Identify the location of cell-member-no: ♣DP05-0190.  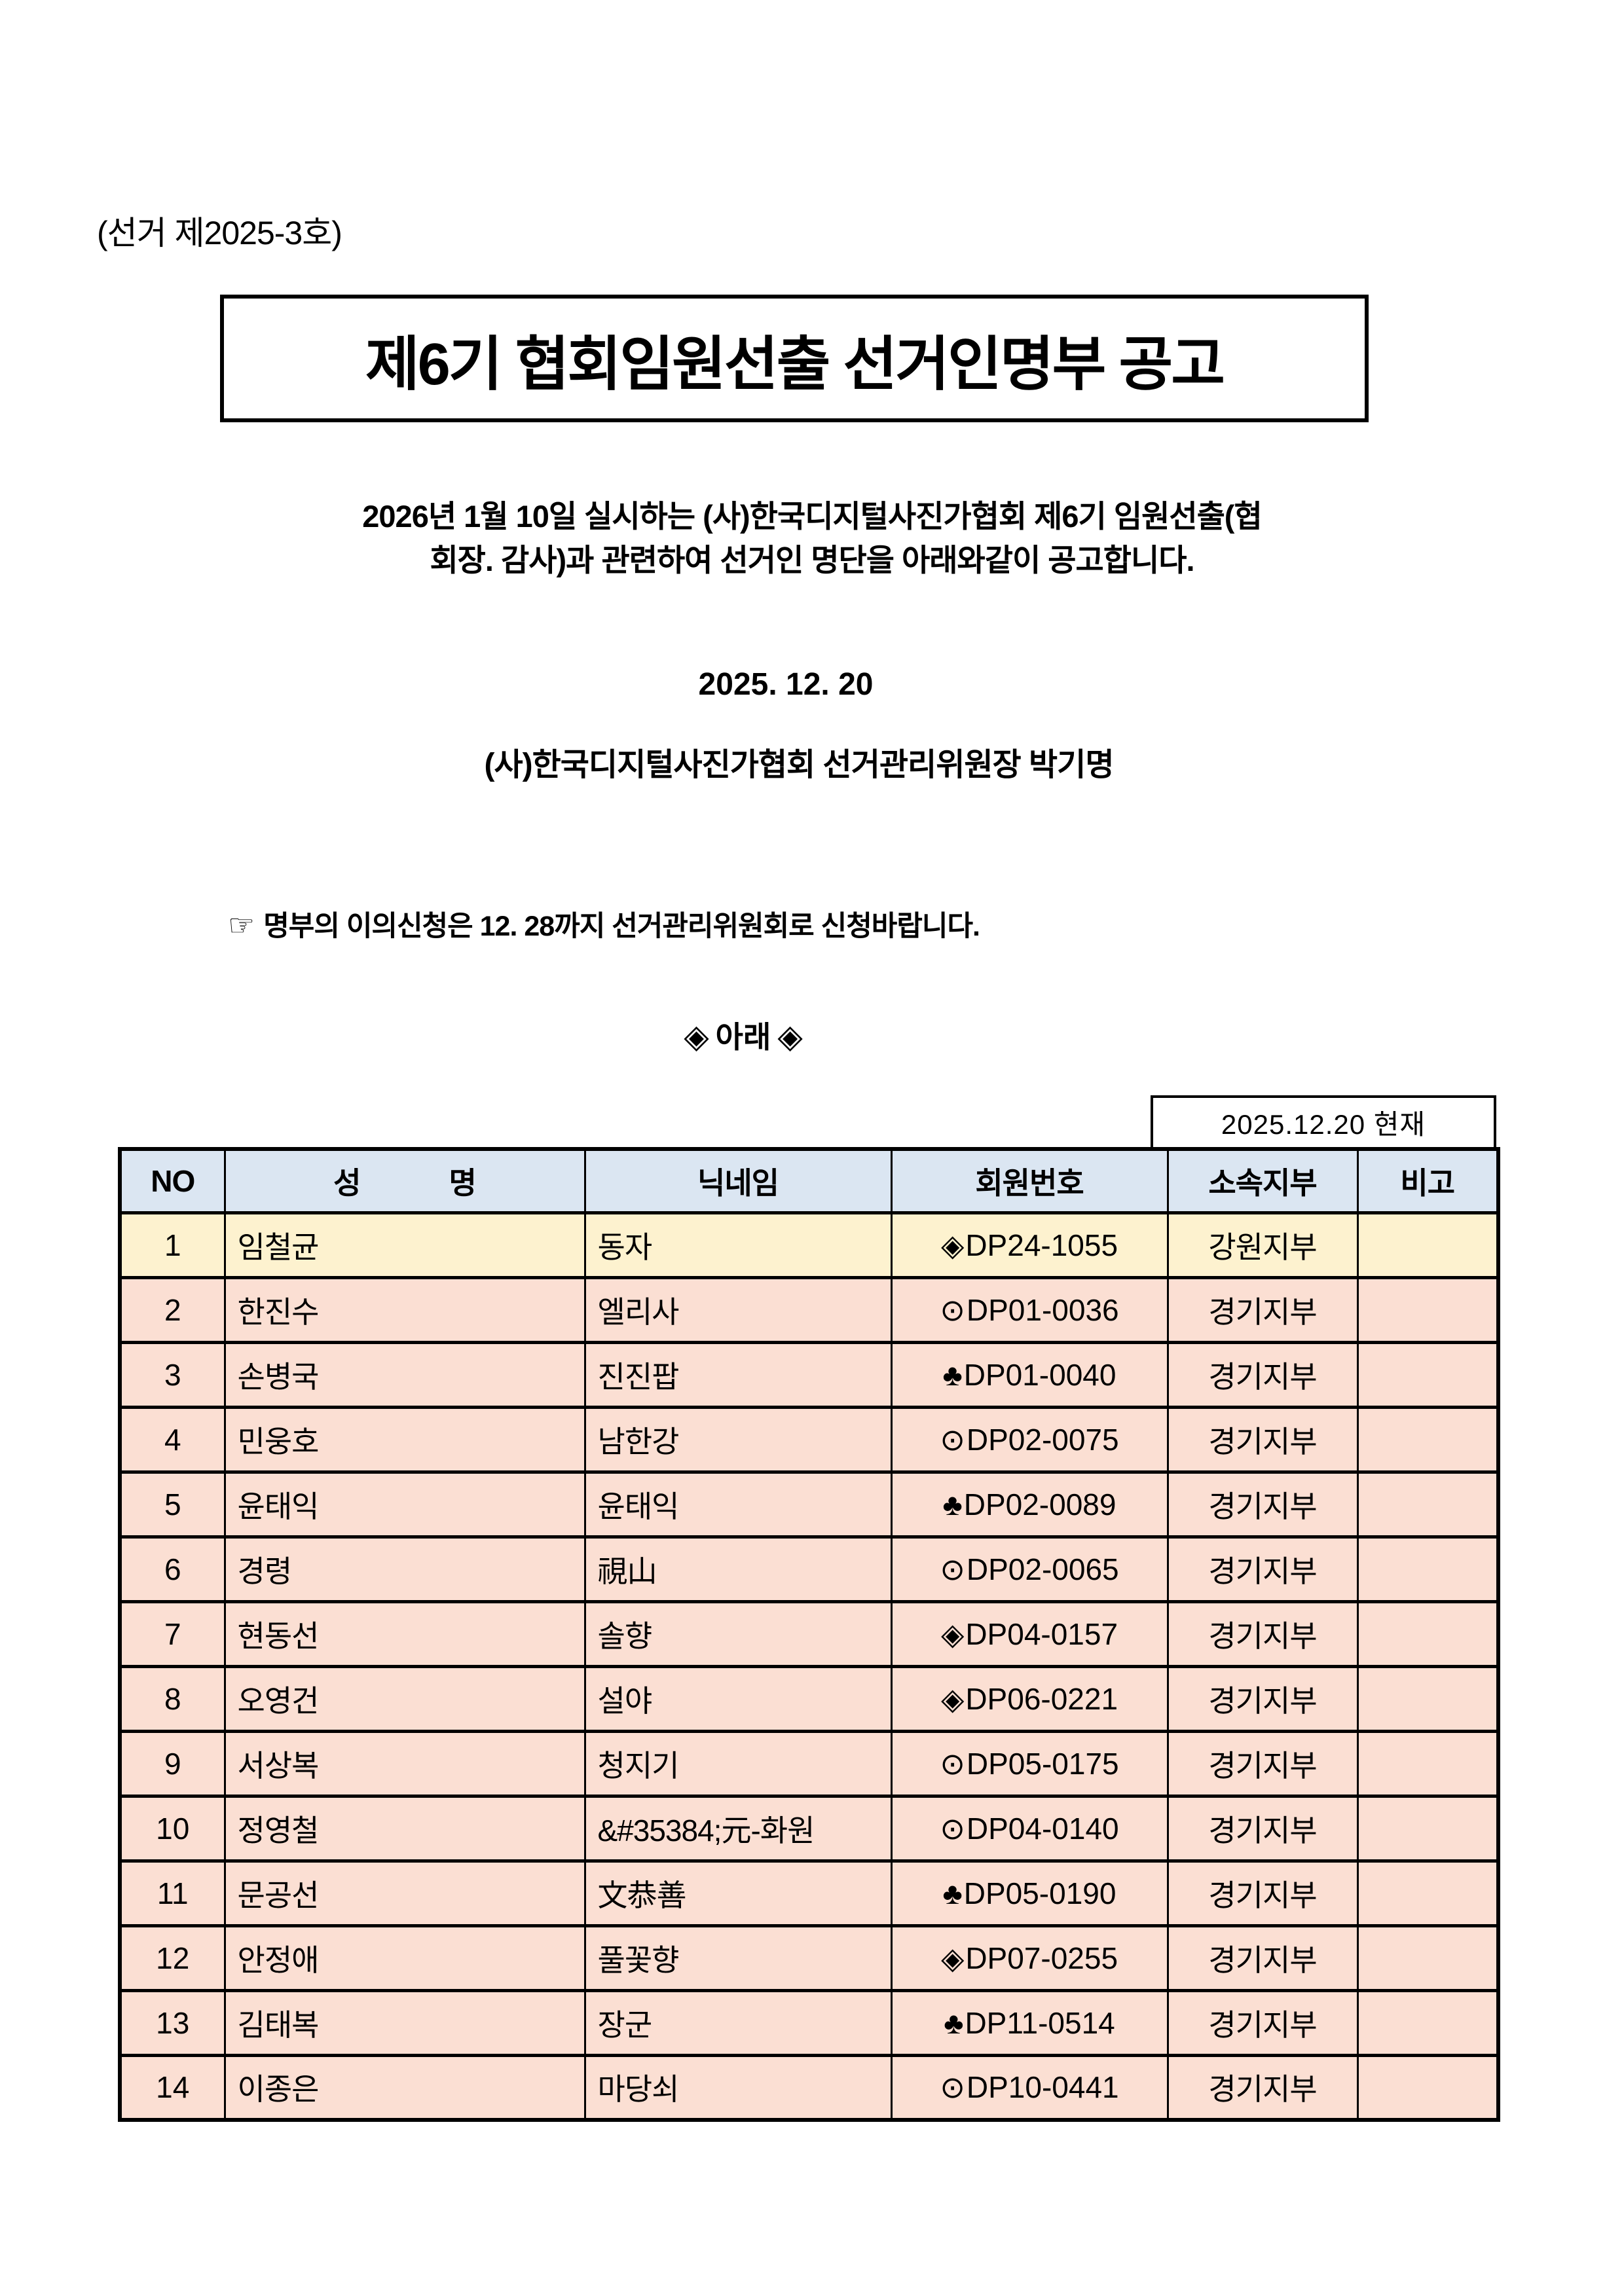
(1029, 1892).